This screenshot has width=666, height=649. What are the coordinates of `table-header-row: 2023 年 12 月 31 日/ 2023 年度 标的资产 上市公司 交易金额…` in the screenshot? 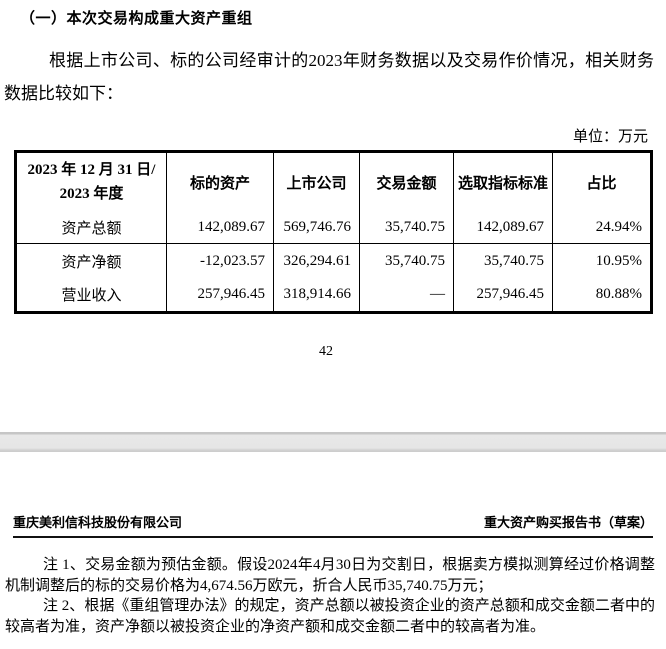 It's located at (334, 181).